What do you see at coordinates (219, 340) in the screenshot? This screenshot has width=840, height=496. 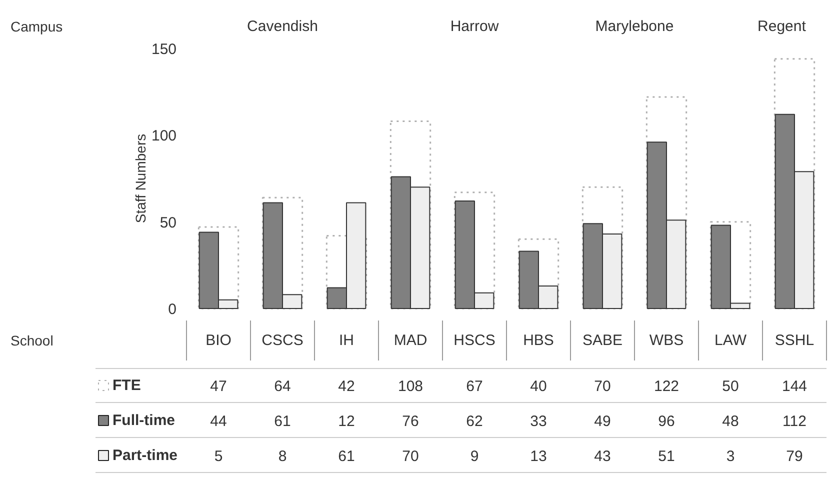 I see `x-tick-label: BIO` at bounding box center [219, 340].